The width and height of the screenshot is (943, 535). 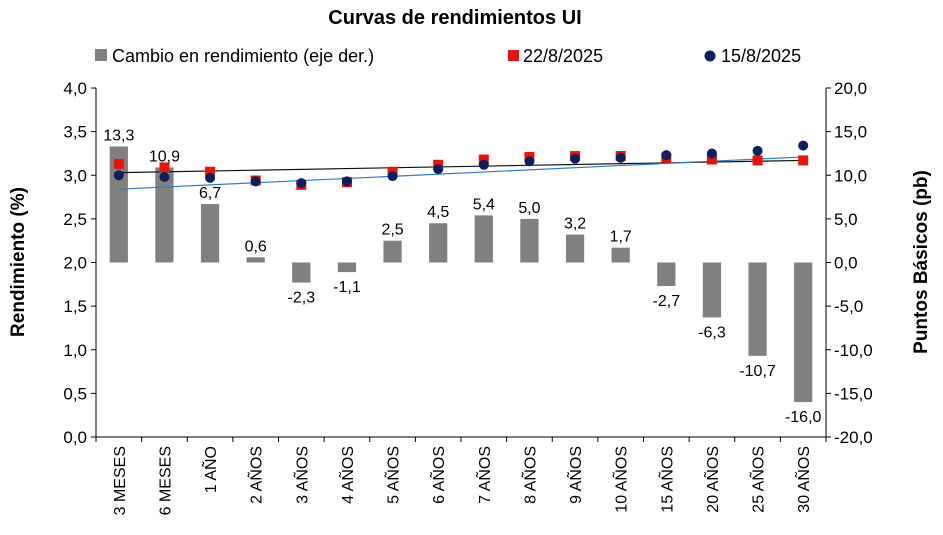 What do you see at coordinates (165, 480) in the screenshot?
I see `category-label: 6 MESES` at bounding box center [165, 480].